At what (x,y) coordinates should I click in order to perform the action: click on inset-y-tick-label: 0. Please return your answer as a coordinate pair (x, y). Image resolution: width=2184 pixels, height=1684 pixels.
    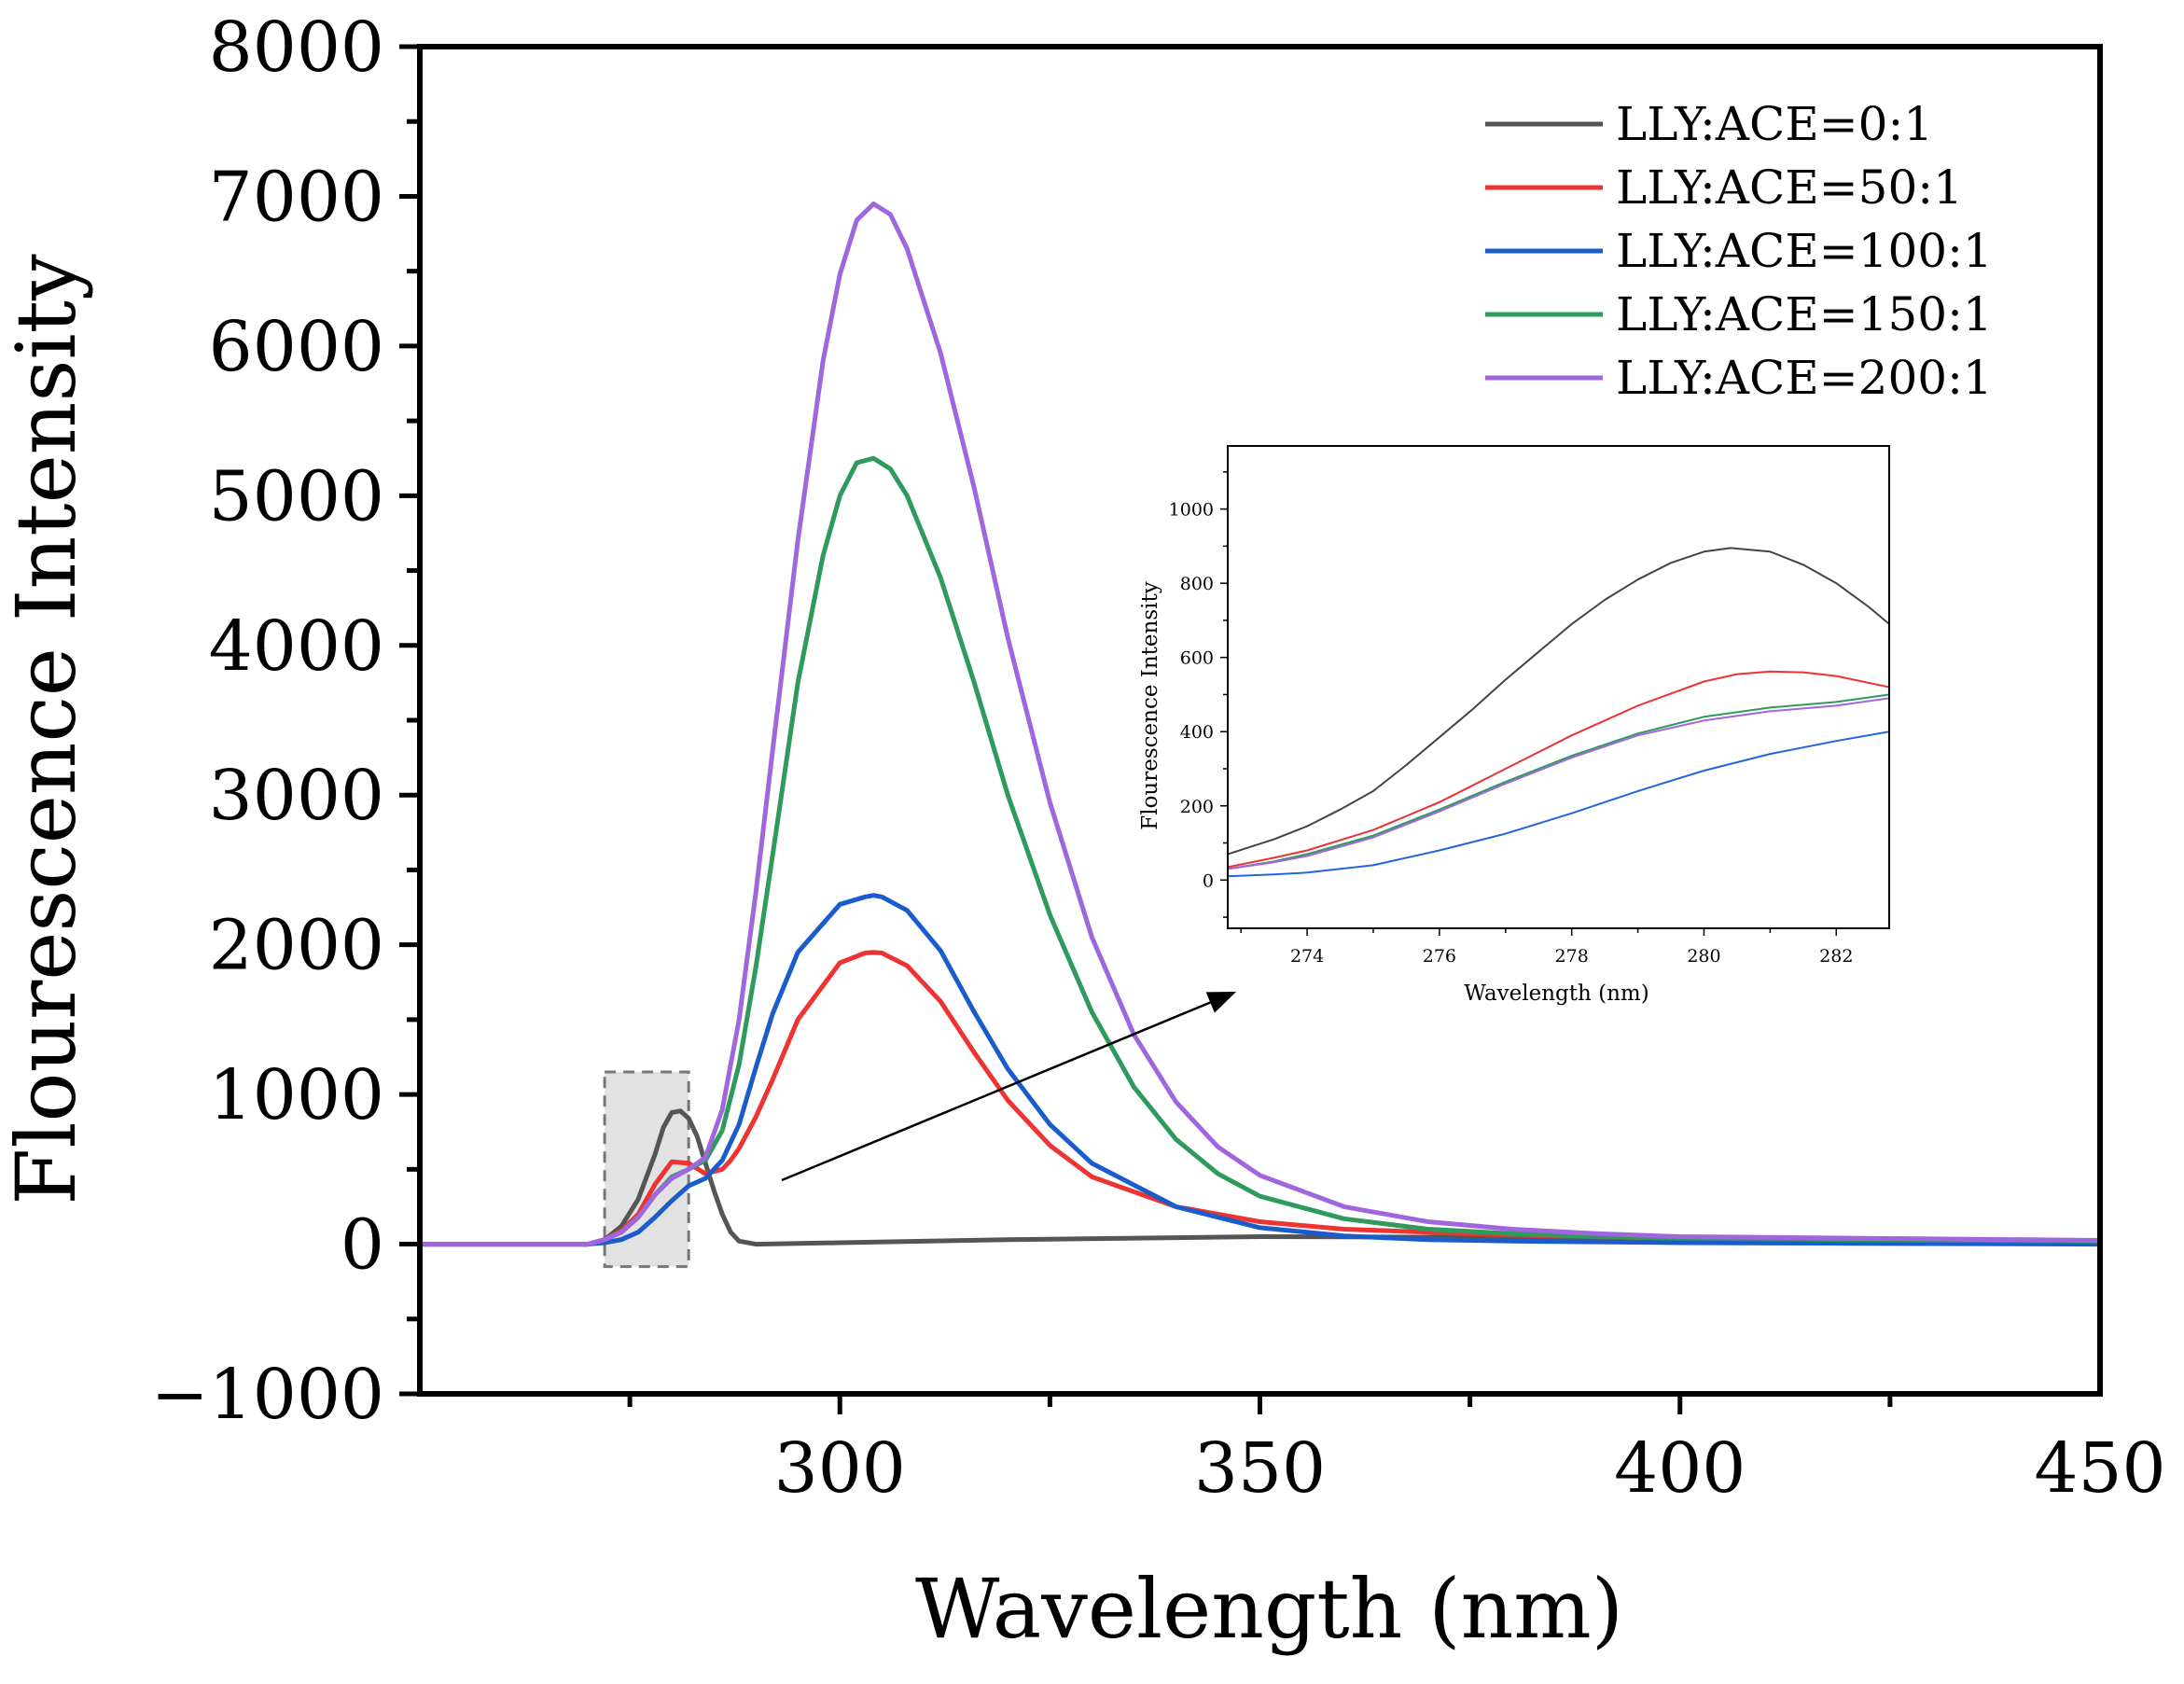
    Looking at the image, I should click on (1208, 881).